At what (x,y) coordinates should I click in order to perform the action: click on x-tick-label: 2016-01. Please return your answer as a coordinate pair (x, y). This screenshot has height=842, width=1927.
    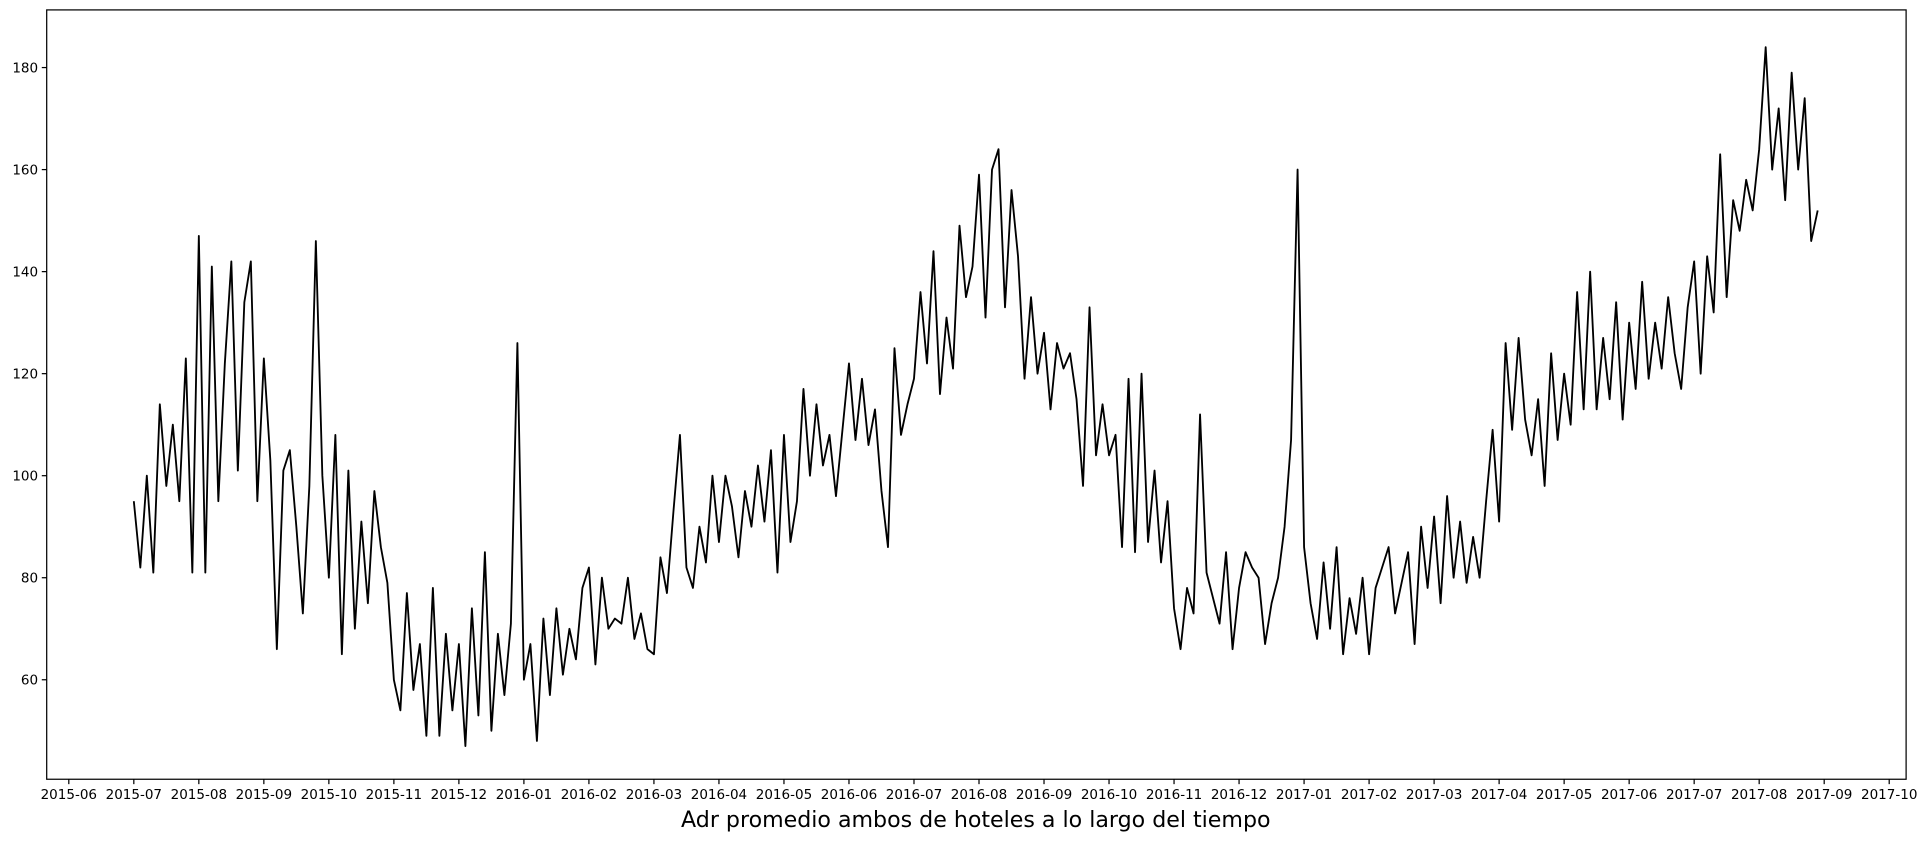
    Looking at the image, I should click on (524, 795).